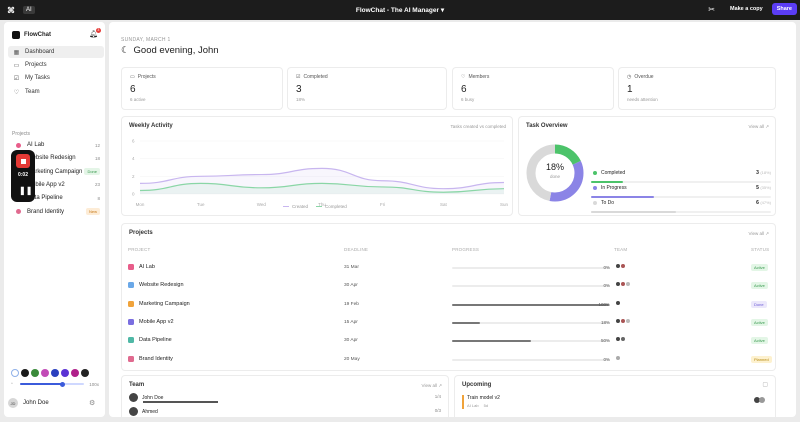 The width and height of the screenshot is (800, 422). What do you see at coordinates (746, 9) in the screenshot?
I see `make-copy-button: Make a copy` at bounding box center [746, 9].